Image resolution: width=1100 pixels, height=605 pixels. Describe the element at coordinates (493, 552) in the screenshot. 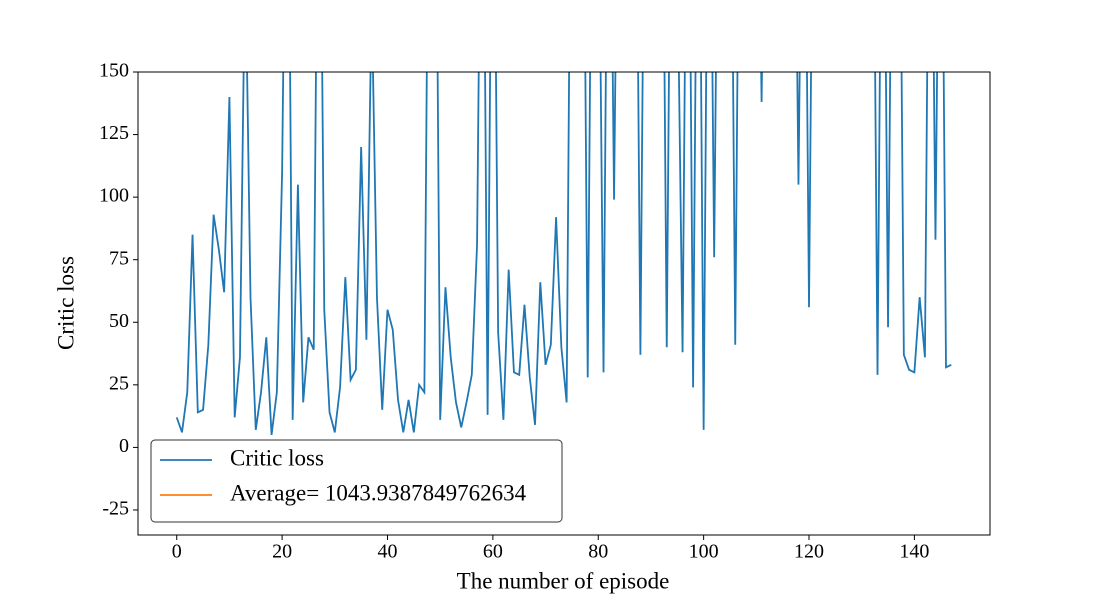

I see `x-tick-label: 60` at that location.